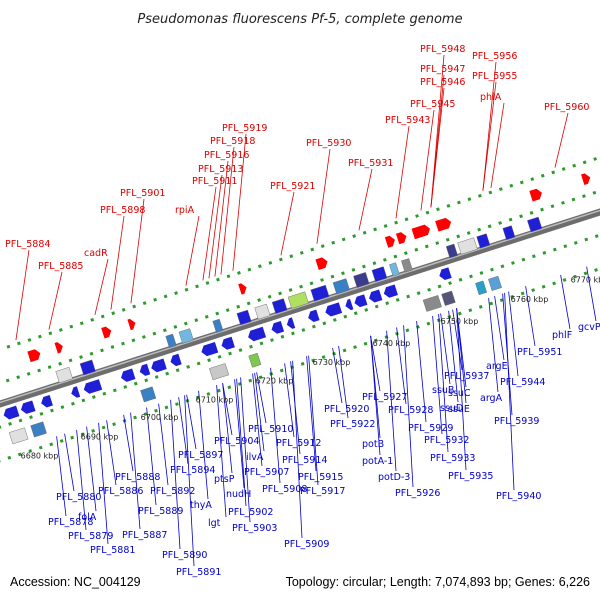  Describe the element at coordinates (304, 460) in the screenshot. I see `gene-label-bottom: PFL_5914` at that location.